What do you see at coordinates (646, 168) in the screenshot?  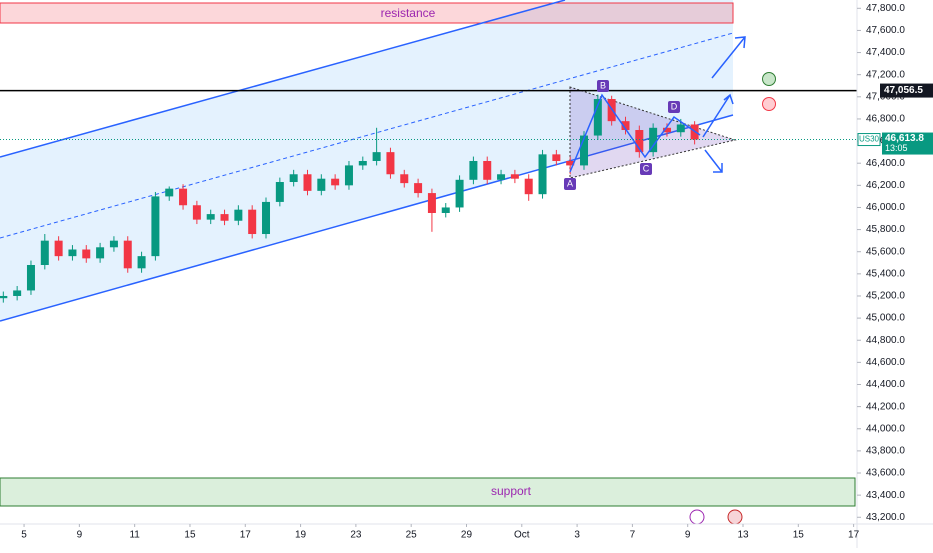 I see `point-label: C` at bounding box center [646, 168].